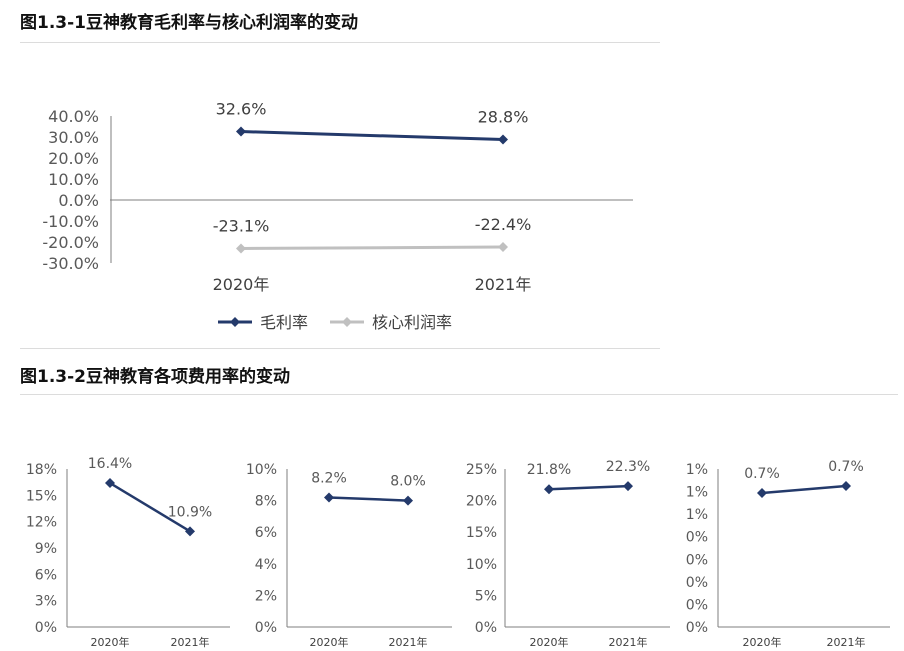  Describe the element at coordinates (73, 116) in the screenshot. I see `y-tick-label: 40.0%` at that location.